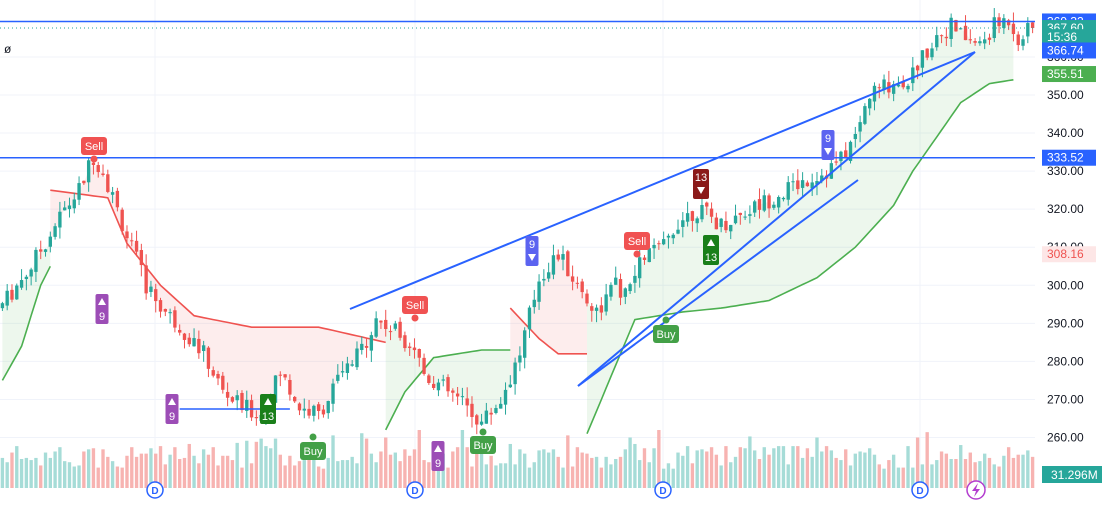 This screenshot has height=523, width=1110. What do you see at coordinates (701, 190) in the screenshot?
I see `td-arrow-down-icon` at bounding box center [701, 190].